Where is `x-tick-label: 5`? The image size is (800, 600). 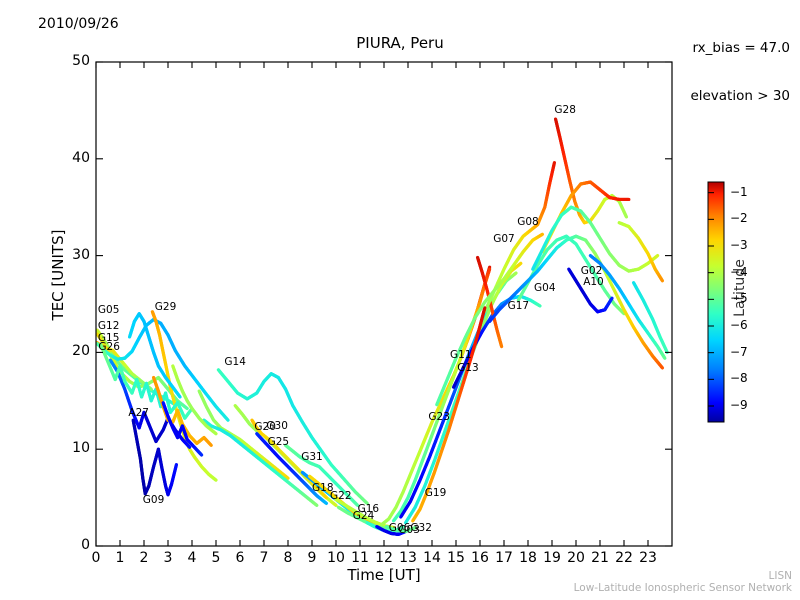
x-tick-label: 5 is located at coordinates (216, 558).